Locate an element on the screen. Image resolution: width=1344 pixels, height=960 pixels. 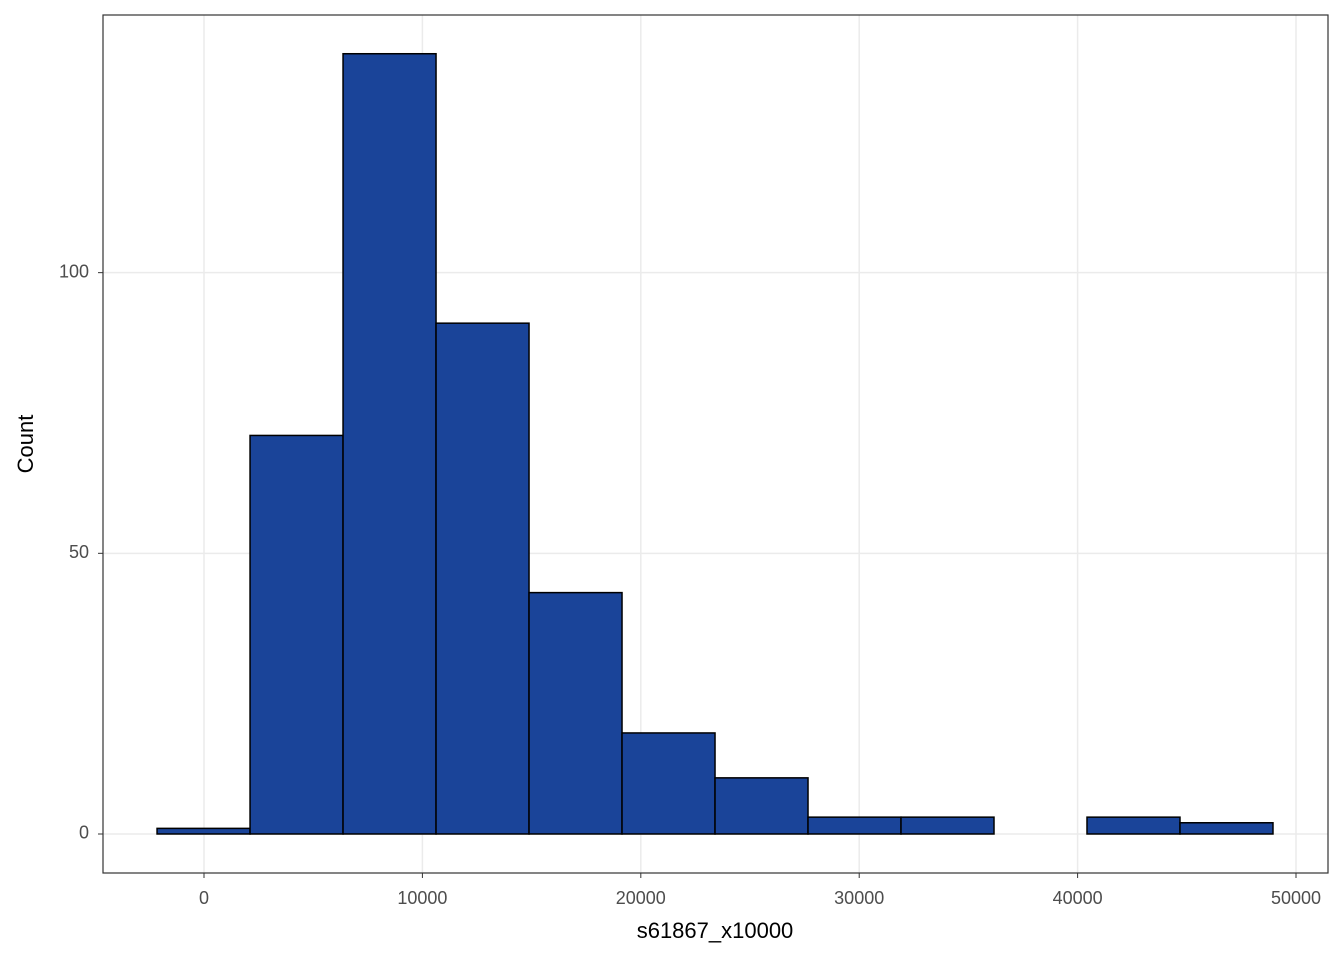
y-tick-label: 50 is located at coordinates (79, 552).